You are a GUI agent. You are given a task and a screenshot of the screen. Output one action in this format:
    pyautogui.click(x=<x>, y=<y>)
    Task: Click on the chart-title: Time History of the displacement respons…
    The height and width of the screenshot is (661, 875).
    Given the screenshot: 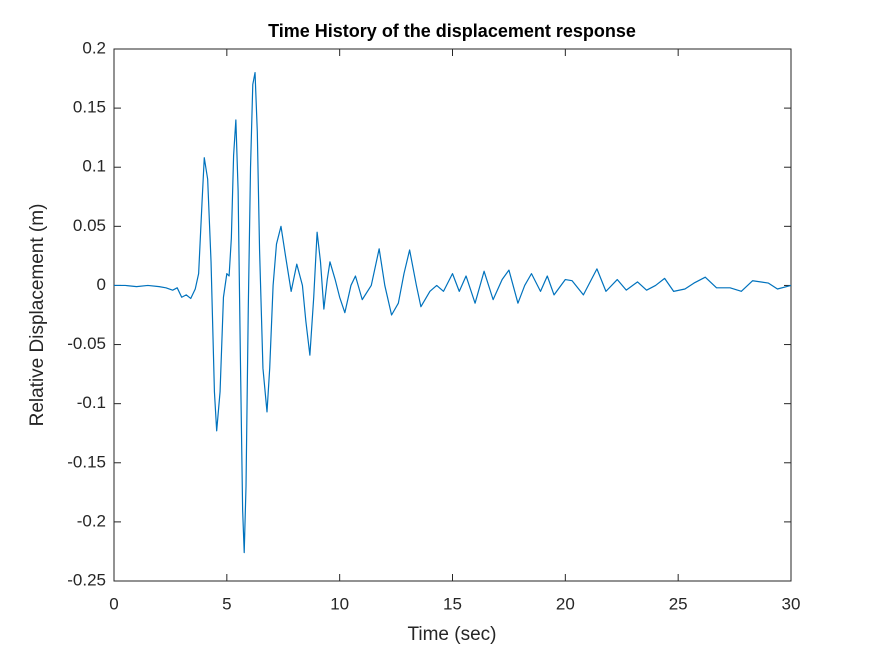 What is the action you would take?
    pyautogui.click(x=452, y=31)
    